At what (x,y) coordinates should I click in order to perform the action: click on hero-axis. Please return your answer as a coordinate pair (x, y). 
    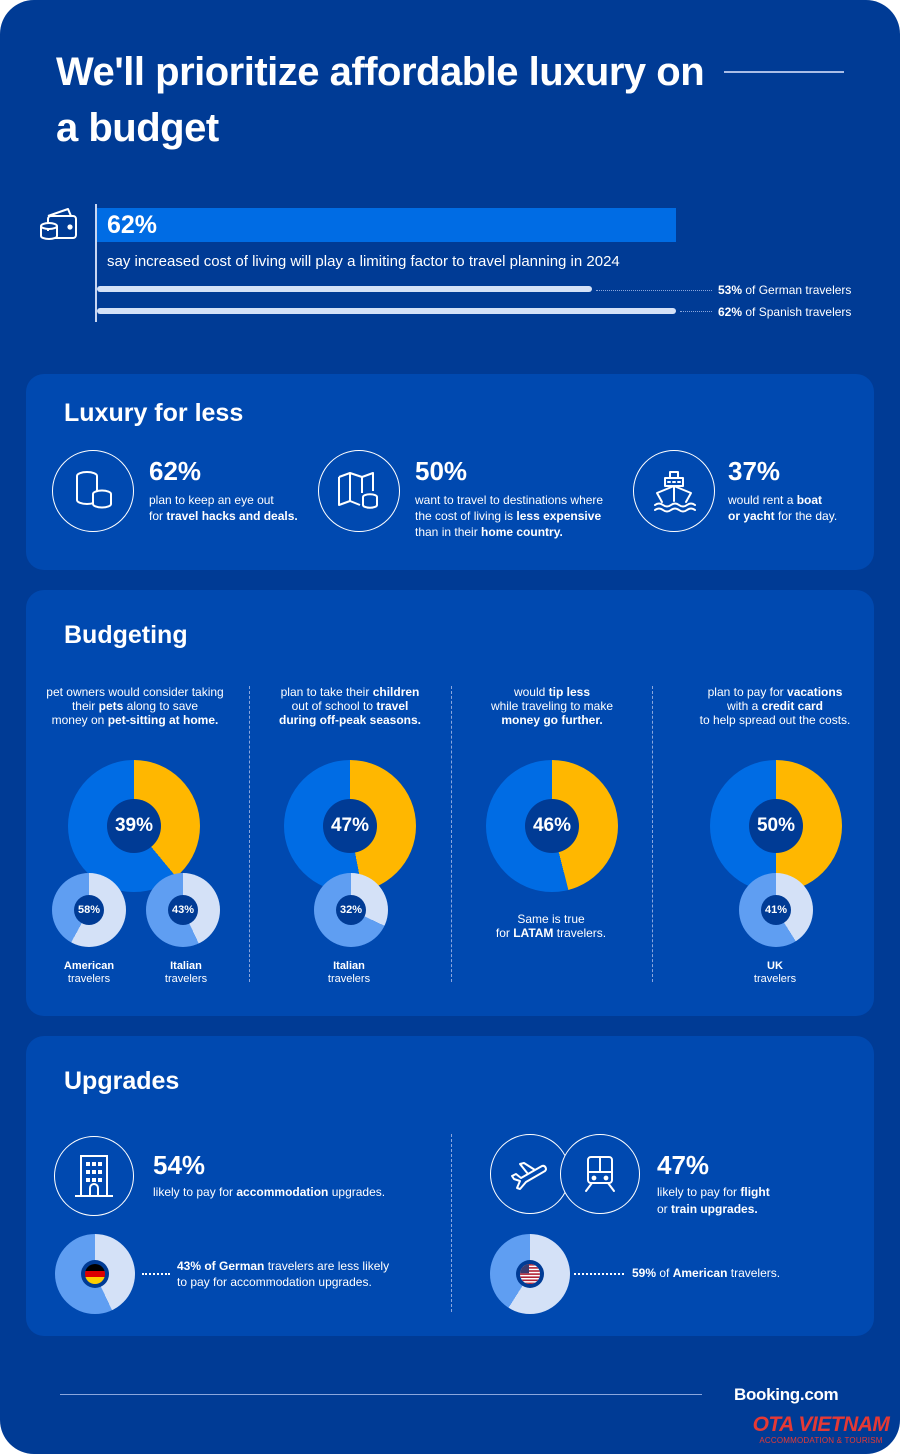
    Looking at the image, I should click on (96, 263).